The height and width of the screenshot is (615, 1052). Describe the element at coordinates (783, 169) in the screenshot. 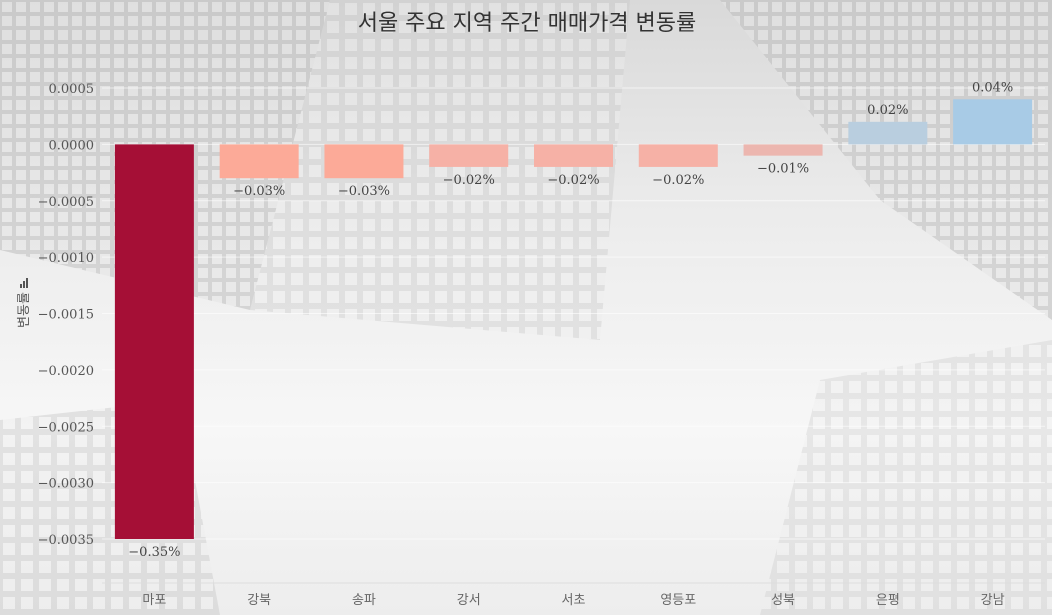

I see `data-label: −0.01%` at that location.